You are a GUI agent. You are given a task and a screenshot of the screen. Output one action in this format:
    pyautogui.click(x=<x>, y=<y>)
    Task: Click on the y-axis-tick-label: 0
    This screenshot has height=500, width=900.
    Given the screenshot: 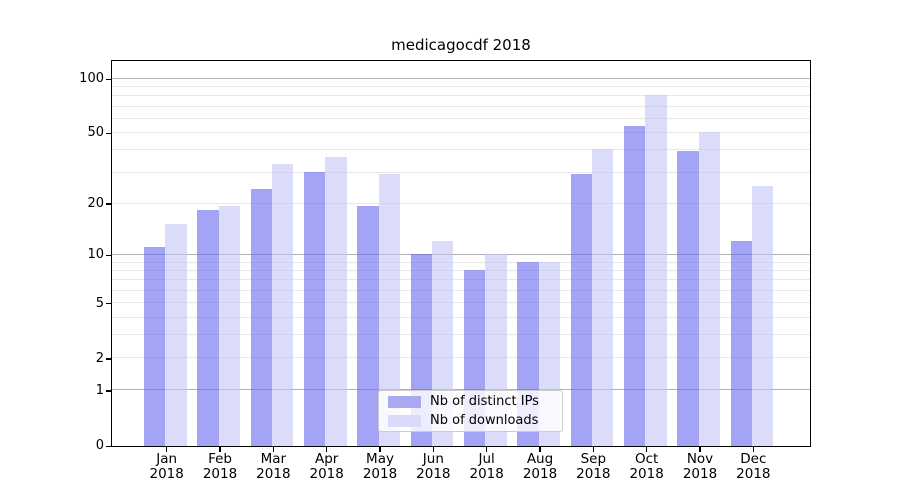 What is the action you would take?
    pyautogui.click(x=99, y=445)
    